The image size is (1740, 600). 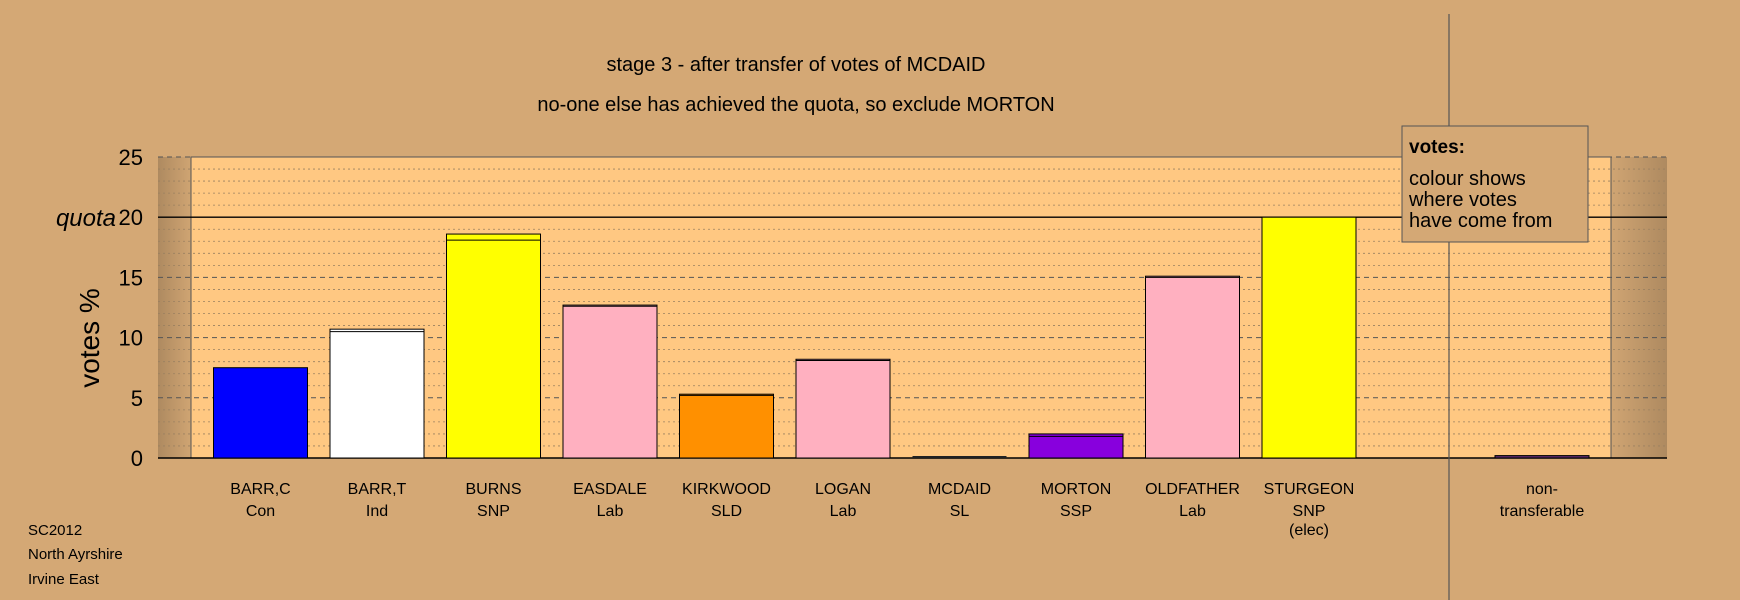 I want to click on candidate-party-label: SSP, so click(x=1076, y=511).